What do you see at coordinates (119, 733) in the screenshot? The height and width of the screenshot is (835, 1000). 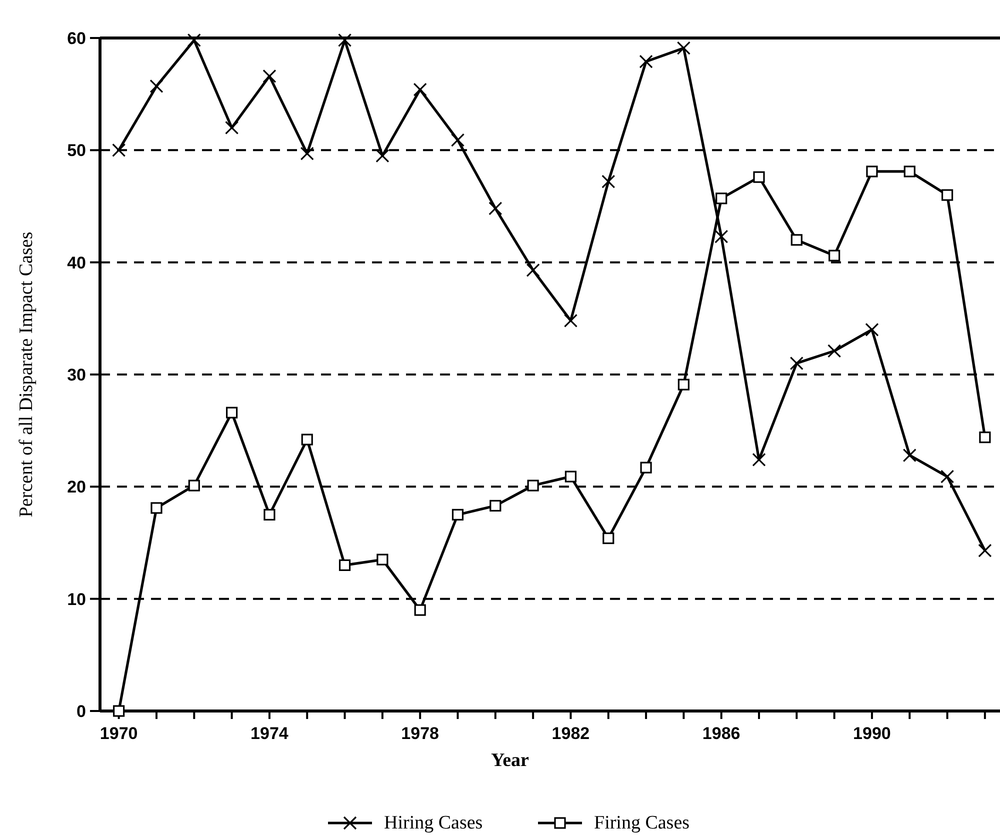 I see `x-tick-label: 1970` at bounding box center [119, 733].